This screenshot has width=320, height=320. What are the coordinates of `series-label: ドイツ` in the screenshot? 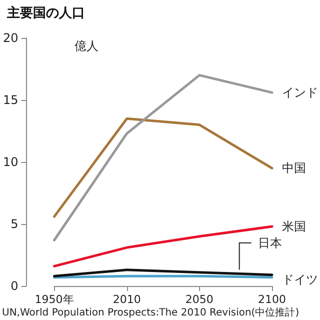 It's located at (300, 279).